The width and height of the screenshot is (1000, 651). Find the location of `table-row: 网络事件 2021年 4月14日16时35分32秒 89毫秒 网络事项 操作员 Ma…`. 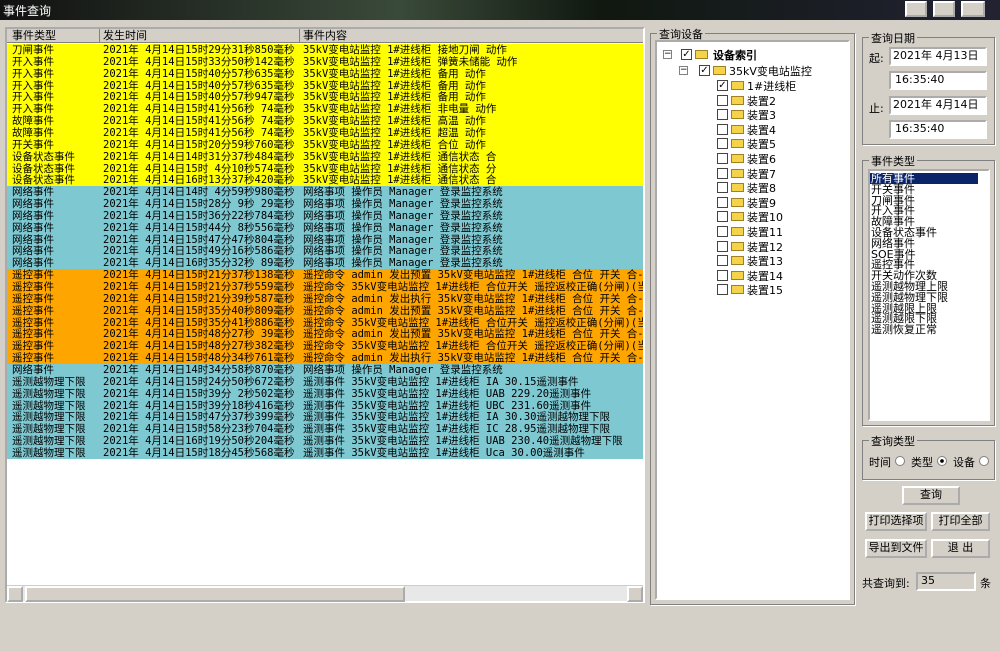

table-row: 网络事件 2021年 4月14日16时35分32秒 89毫秒 网络事项 操作员 Ma… is located at coordinates (325, 263).